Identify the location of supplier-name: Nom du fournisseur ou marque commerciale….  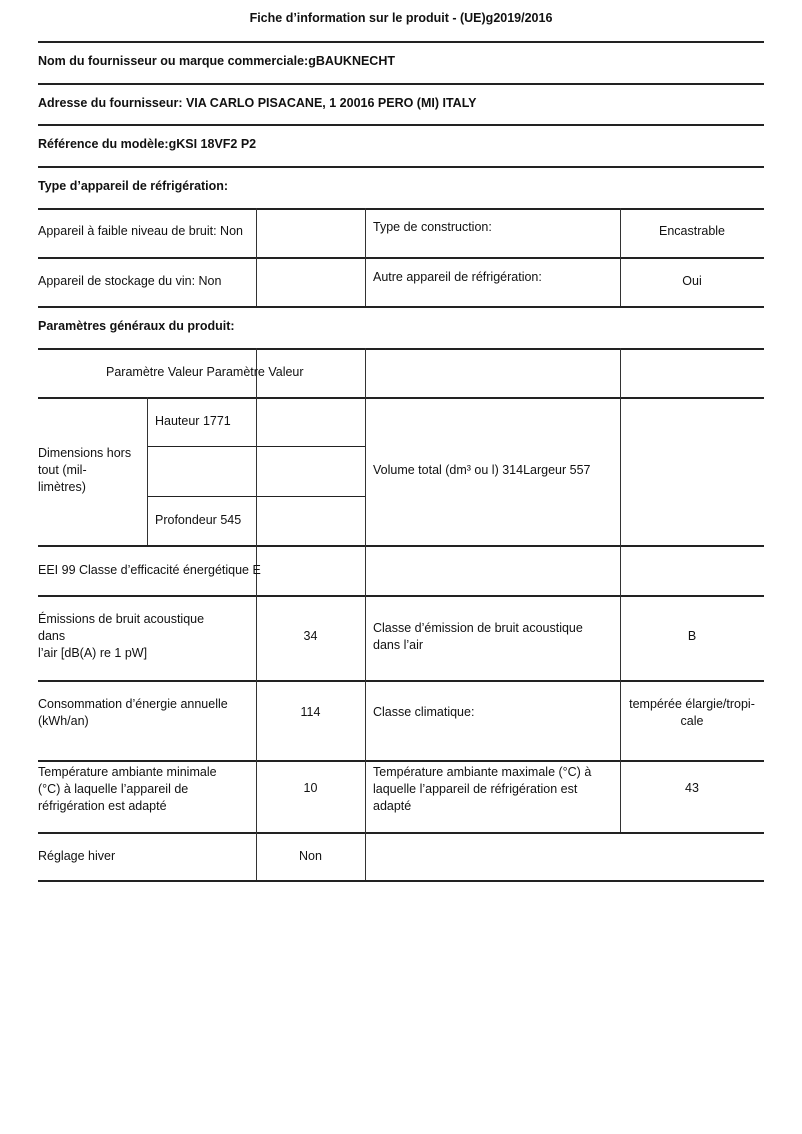
(216, 61).